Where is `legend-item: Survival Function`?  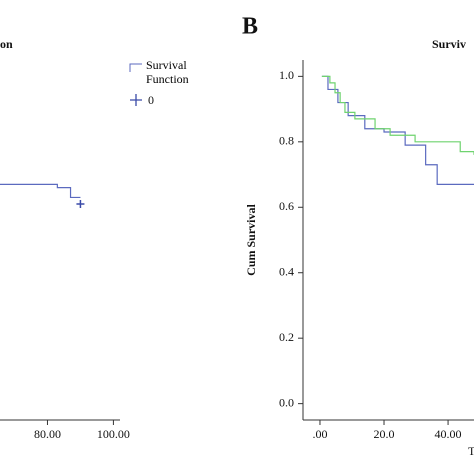
legend-item: Survival Function is located at coordinates (167, 72).